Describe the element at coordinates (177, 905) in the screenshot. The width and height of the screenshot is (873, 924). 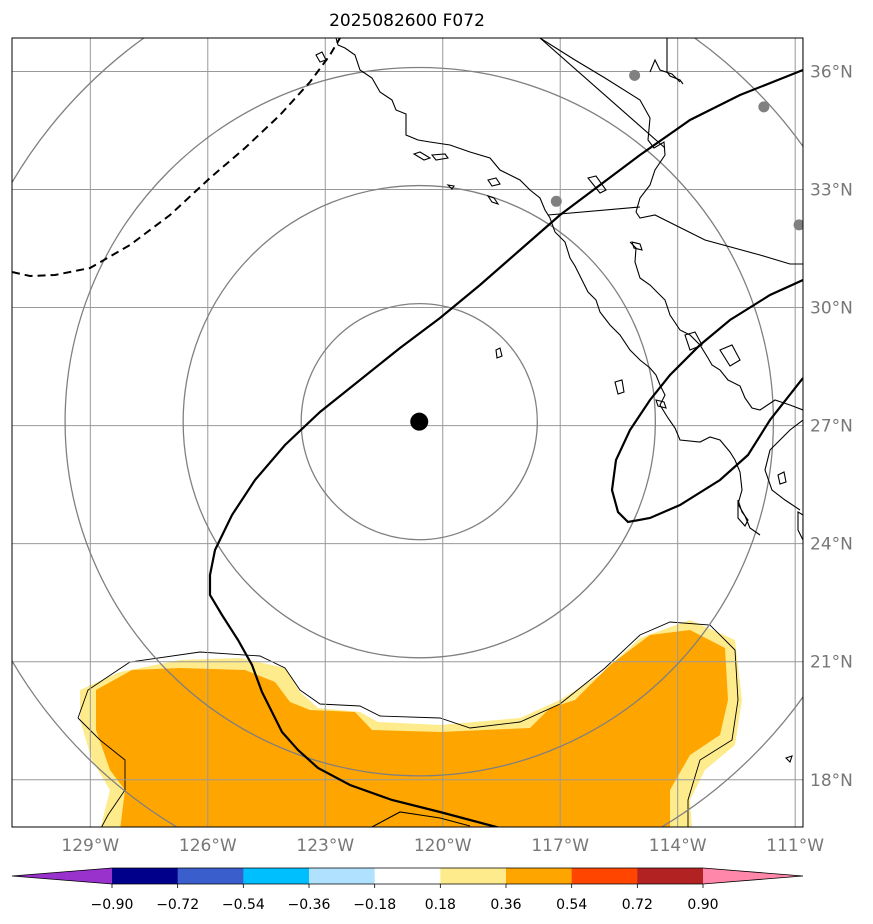
I see `colorbar-tick-label: −0.72` at that location.